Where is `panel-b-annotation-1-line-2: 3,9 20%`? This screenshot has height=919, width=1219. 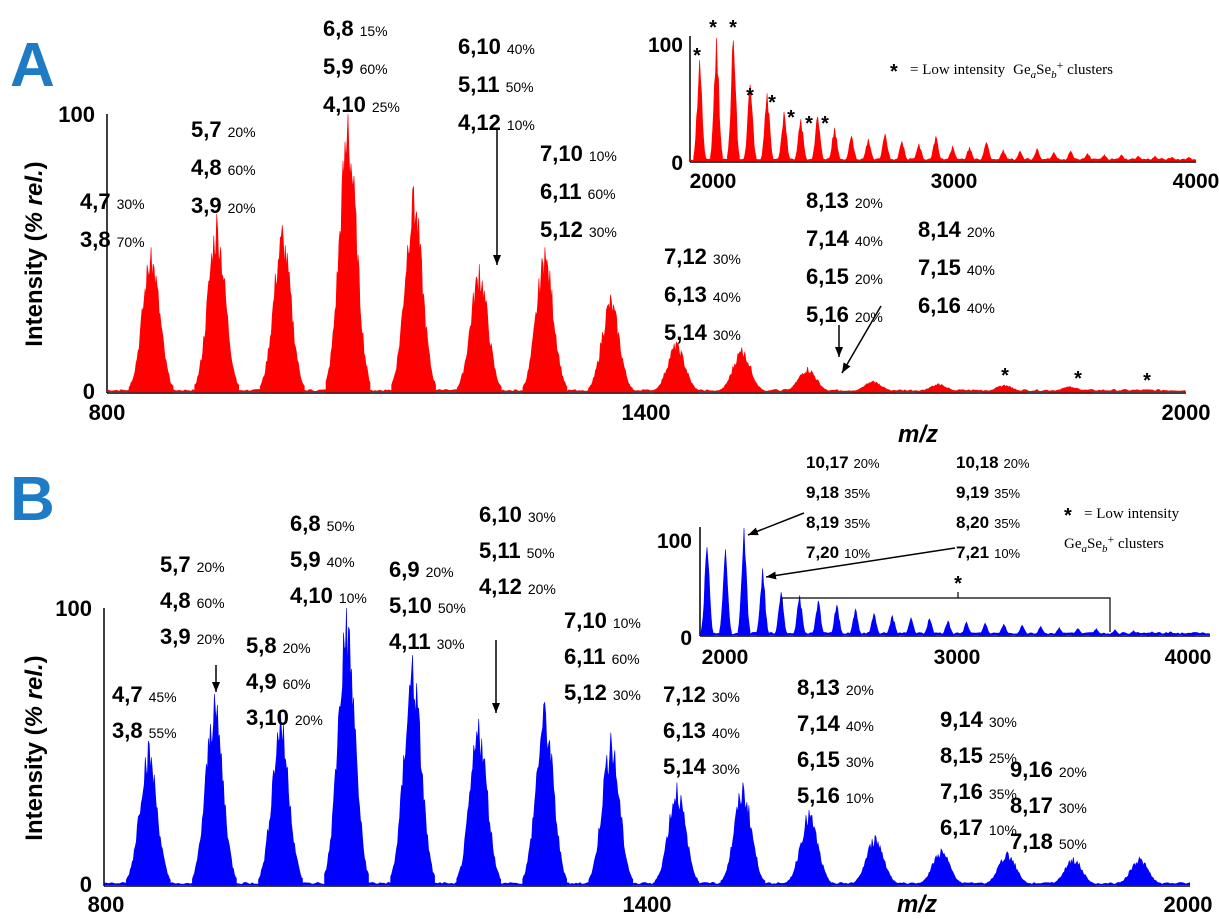 panel-b-annotation-1-line-2: 3,9 20% is located at coordinates (192, 636).